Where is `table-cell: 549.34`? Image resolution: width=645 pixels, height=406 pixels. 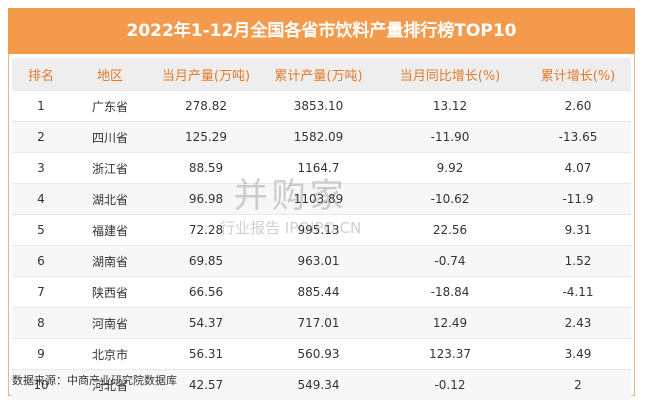
table-cell: 549.34 is located at coordinates (318, 384).